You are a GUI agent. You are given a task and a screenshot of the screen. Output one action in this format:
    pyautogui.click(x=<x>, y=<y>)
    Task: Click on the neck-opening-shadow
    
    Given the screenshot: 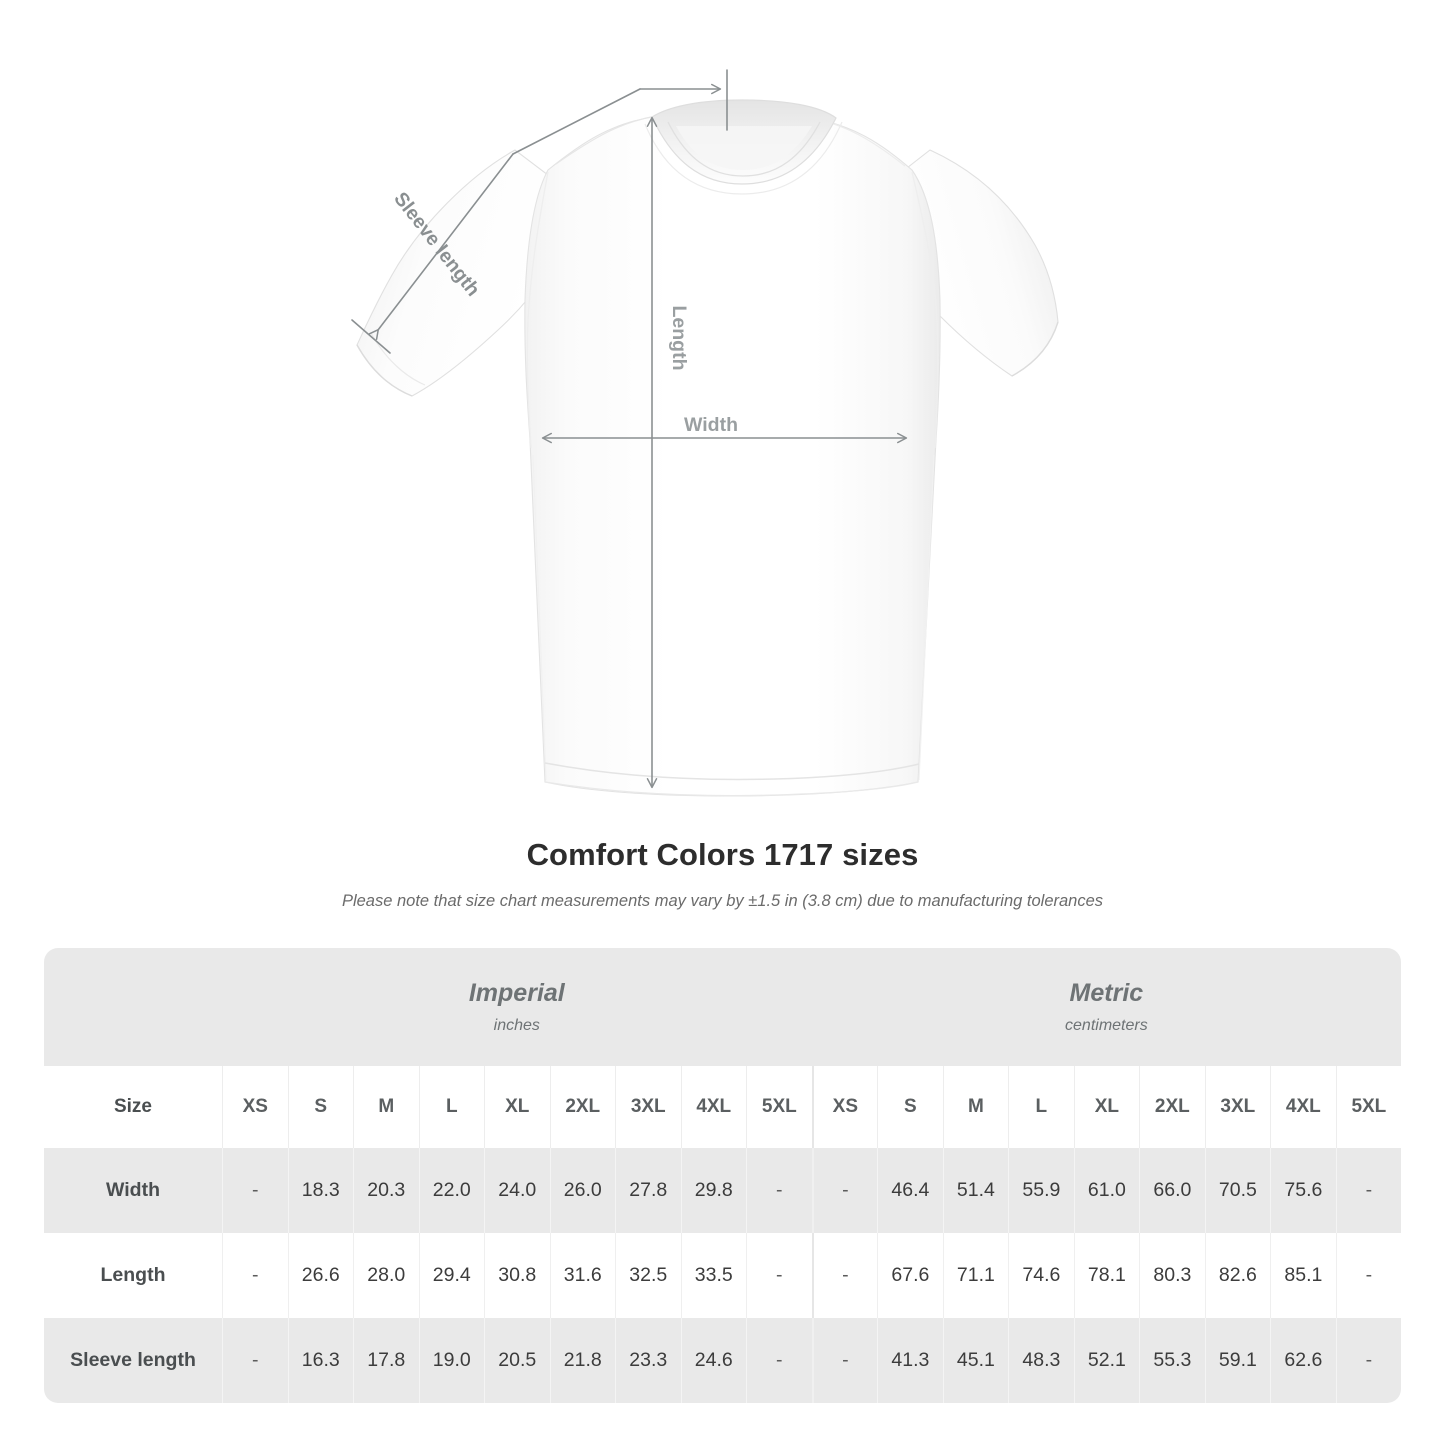 What is the action you would take?
    pyautogui.click(x=744, y=148)
    